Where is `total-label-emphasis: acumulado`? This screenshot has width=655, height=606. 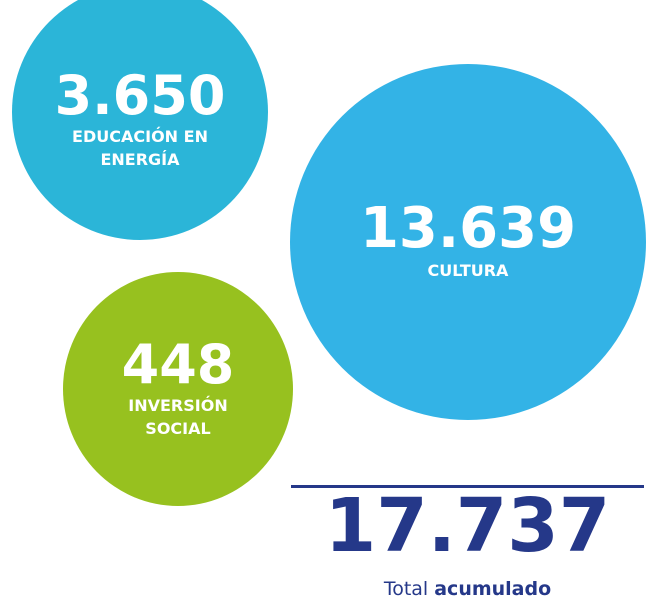 total-label-emphasis: acumulado is located at coordinates (493, 589).